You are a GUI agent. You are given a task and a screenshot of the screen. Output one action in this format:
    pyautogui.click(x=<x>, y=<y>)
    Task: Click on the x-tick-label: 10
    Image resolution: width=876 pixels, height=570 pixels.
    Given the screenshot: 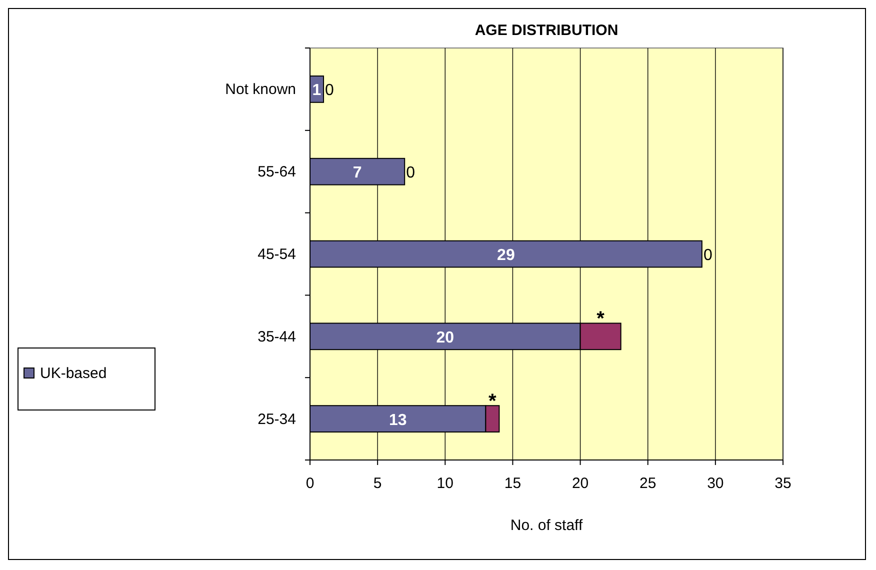 What is the action you would take?
    pyautogui.click(x=445, y=483)
    